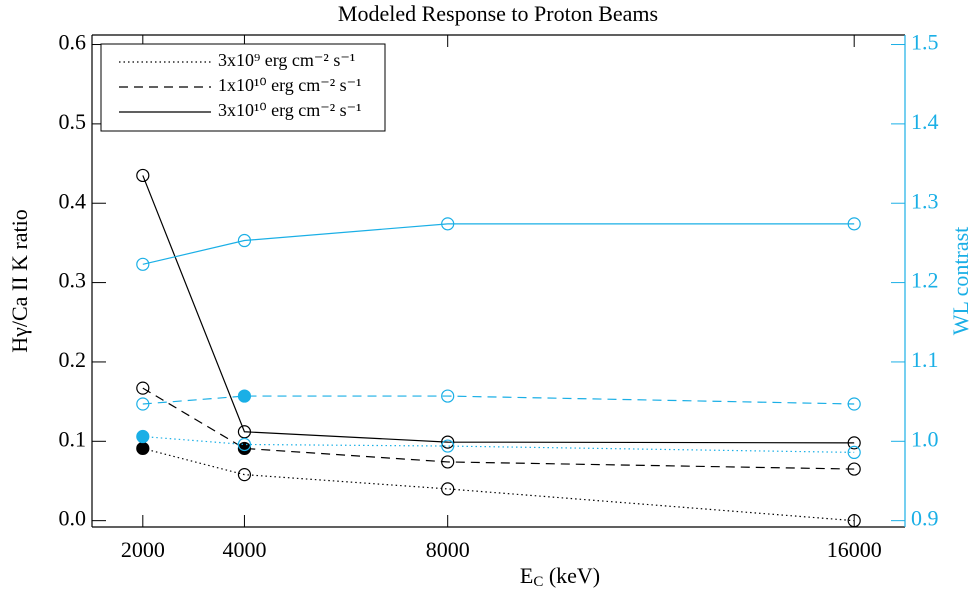  What do you see at coordinates (854, 549) in the screenshot?
I see `x-tick-label: 16000` at bounding box center [854, 549].